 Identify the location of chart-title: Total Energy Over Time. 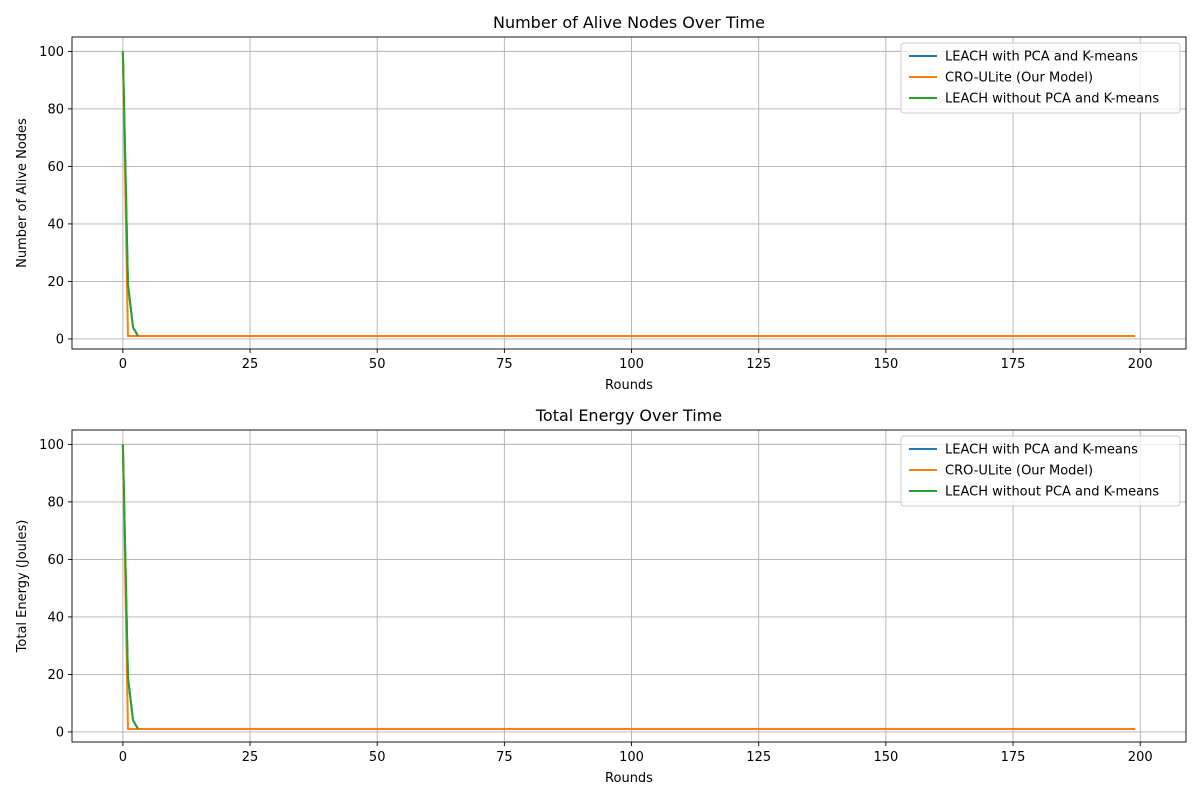
(628, 415).